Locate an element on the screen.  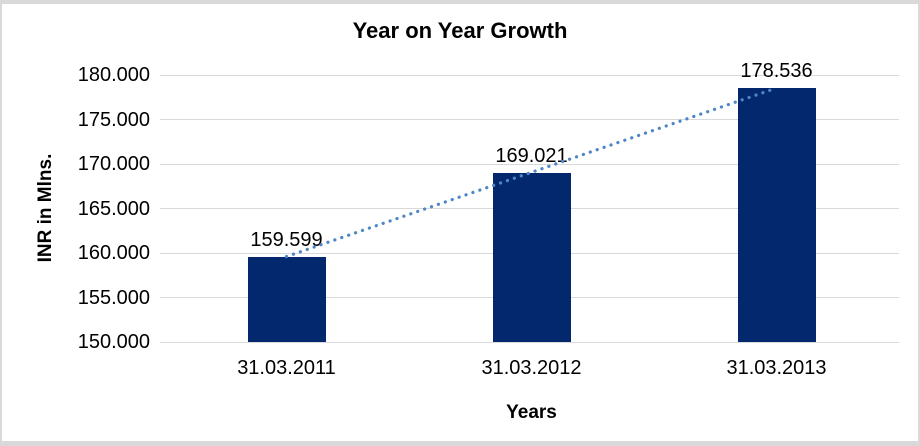
y-tick-label: 160.000 is located at coordinates (113, 253).